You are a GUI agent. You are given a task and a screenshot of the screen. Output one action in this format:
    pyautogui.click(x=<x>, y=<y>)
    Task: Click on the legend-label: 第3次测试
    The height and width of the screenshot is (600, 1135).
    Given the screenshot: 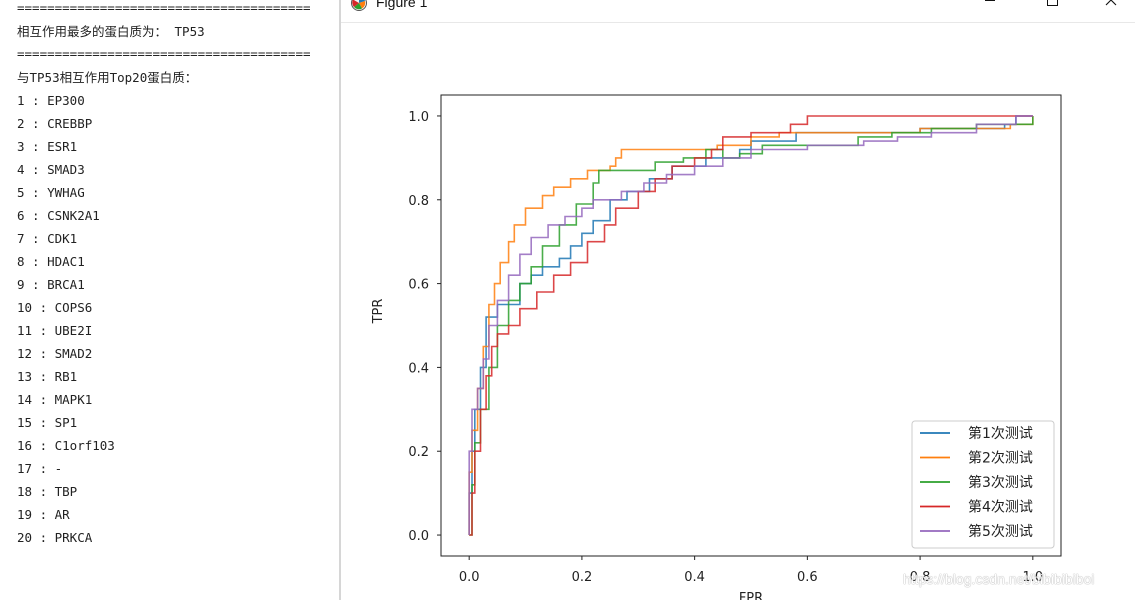 What is the action you would take?
    pyautogui.click(x=1000, y=482)
    